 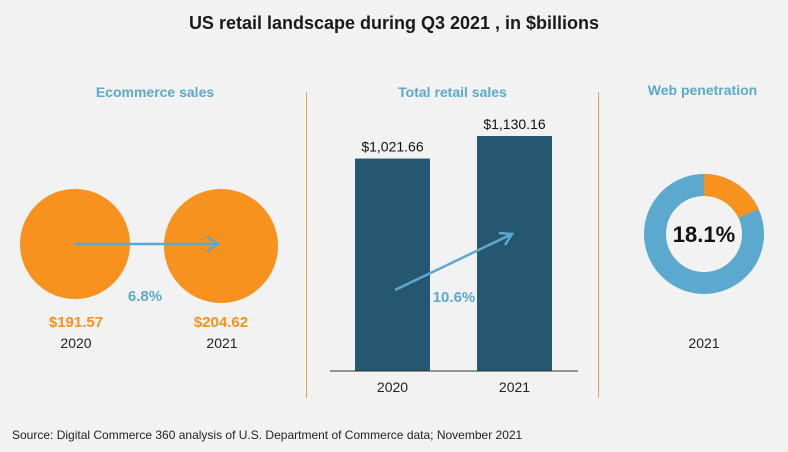 What do you see at coordinates (221, 322) in the screenshot?
I see `ecommerce-value-2021: $204.62` at bounding box center [221, 322].